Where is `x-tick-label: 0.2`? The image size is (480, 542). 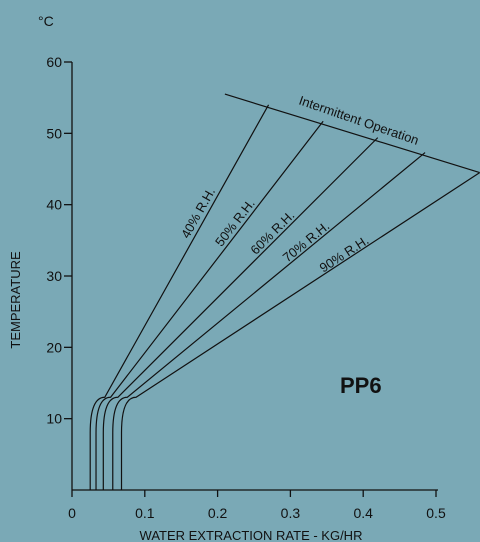
x-tick-label: 0.2 is located at coordinates (218, 513).